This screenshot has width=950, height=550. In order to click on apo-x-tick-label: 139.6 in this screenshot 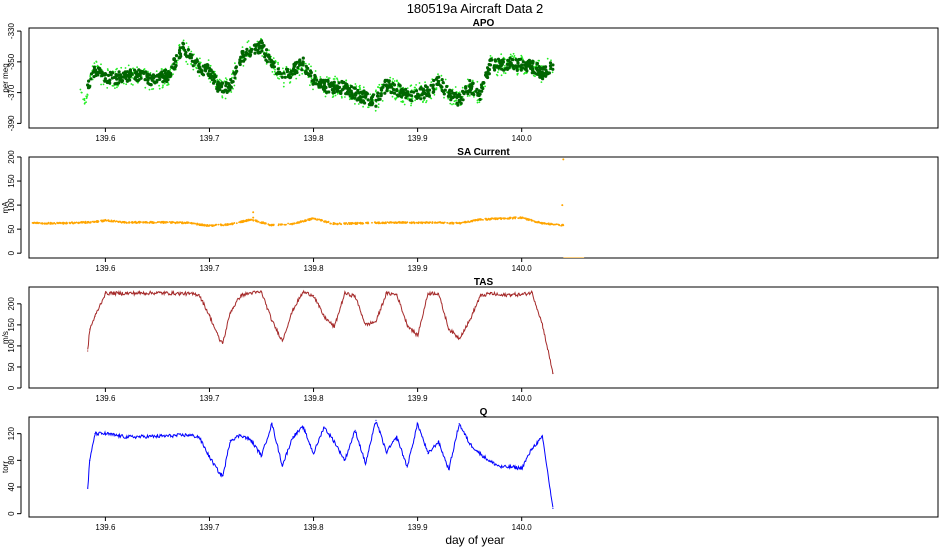, I will do `click(105, 138)`.